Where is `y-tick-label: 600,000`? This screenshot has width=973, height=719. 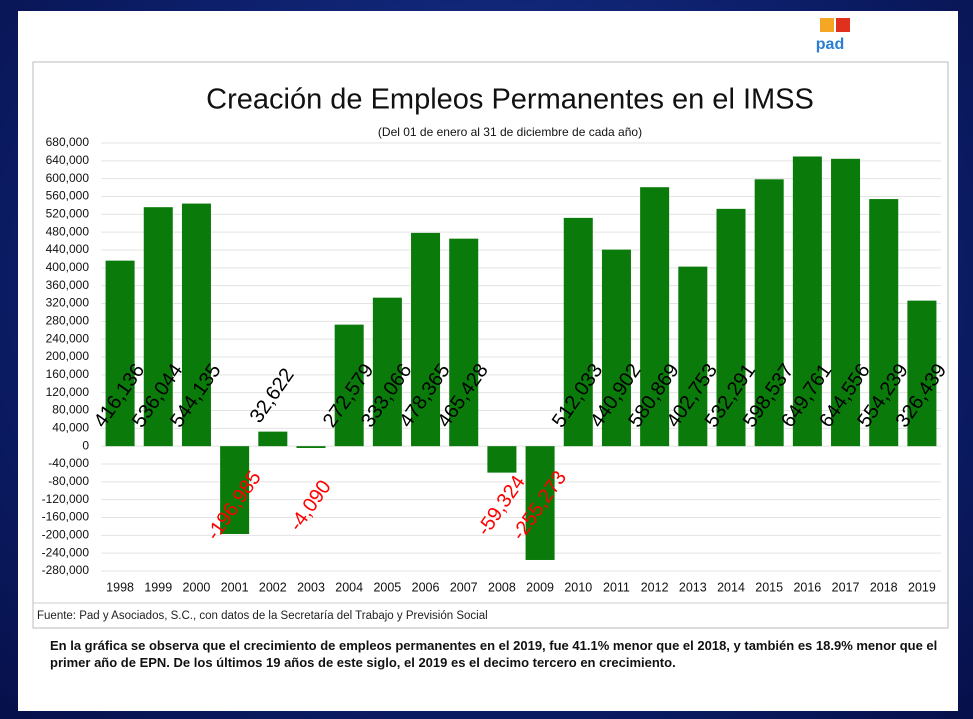 y-tick-label: 600,000 is located at coordinates (68, 178).